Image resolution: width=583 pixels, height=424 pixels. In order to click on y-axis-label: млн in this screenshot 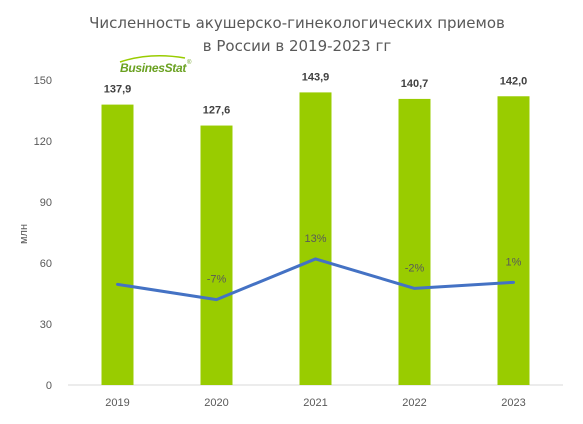, I will do `click(24, 234)`.